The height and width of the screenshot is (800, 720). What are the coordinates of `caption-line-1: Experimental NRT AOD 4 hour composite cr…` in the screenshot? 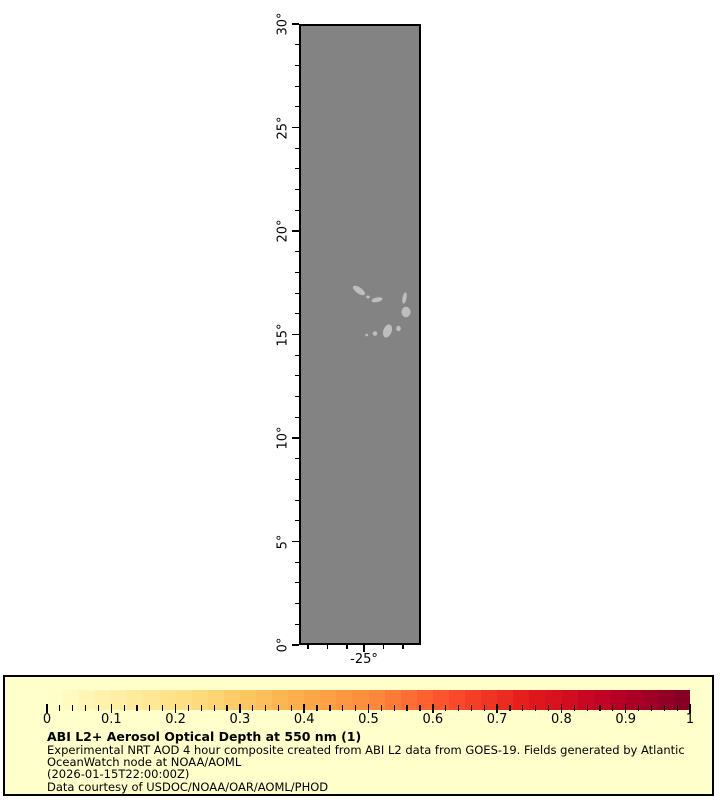 It's located at (366, 750).